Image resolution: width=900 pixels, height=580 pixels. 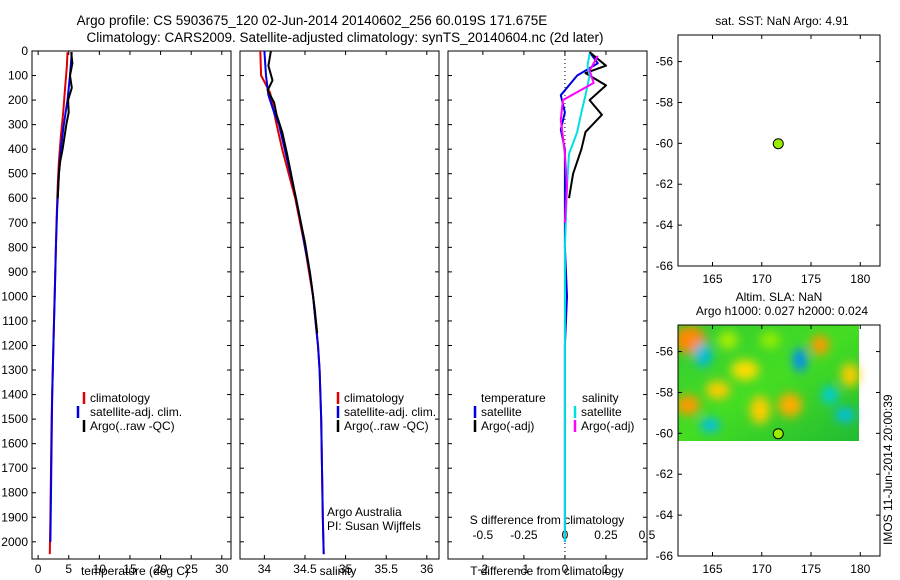 I want to click on y-tick-label: 0, so click(x=24, y=51).